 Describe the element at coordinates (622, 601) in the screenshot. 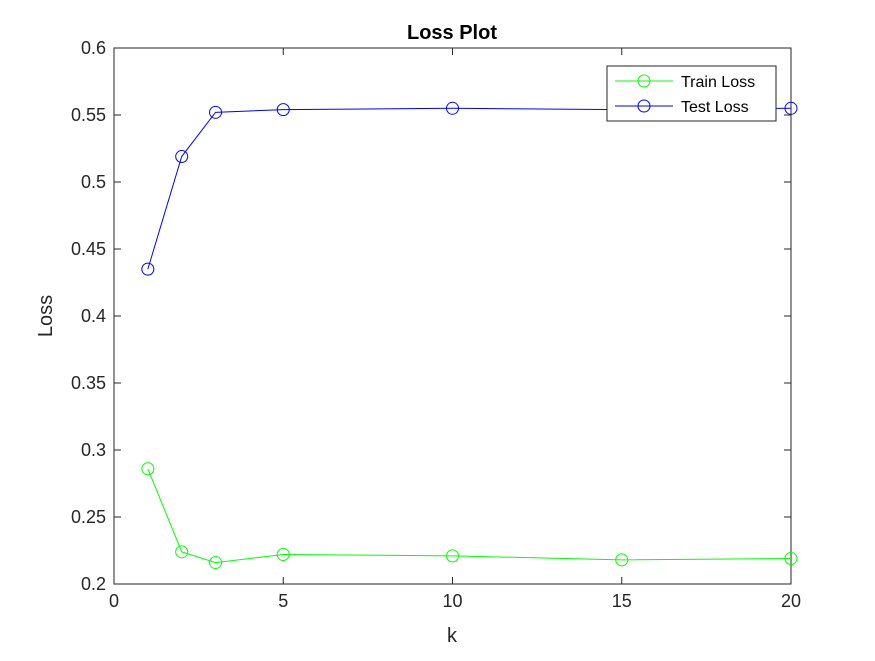

I see `x-tick-label: 15` at that location.